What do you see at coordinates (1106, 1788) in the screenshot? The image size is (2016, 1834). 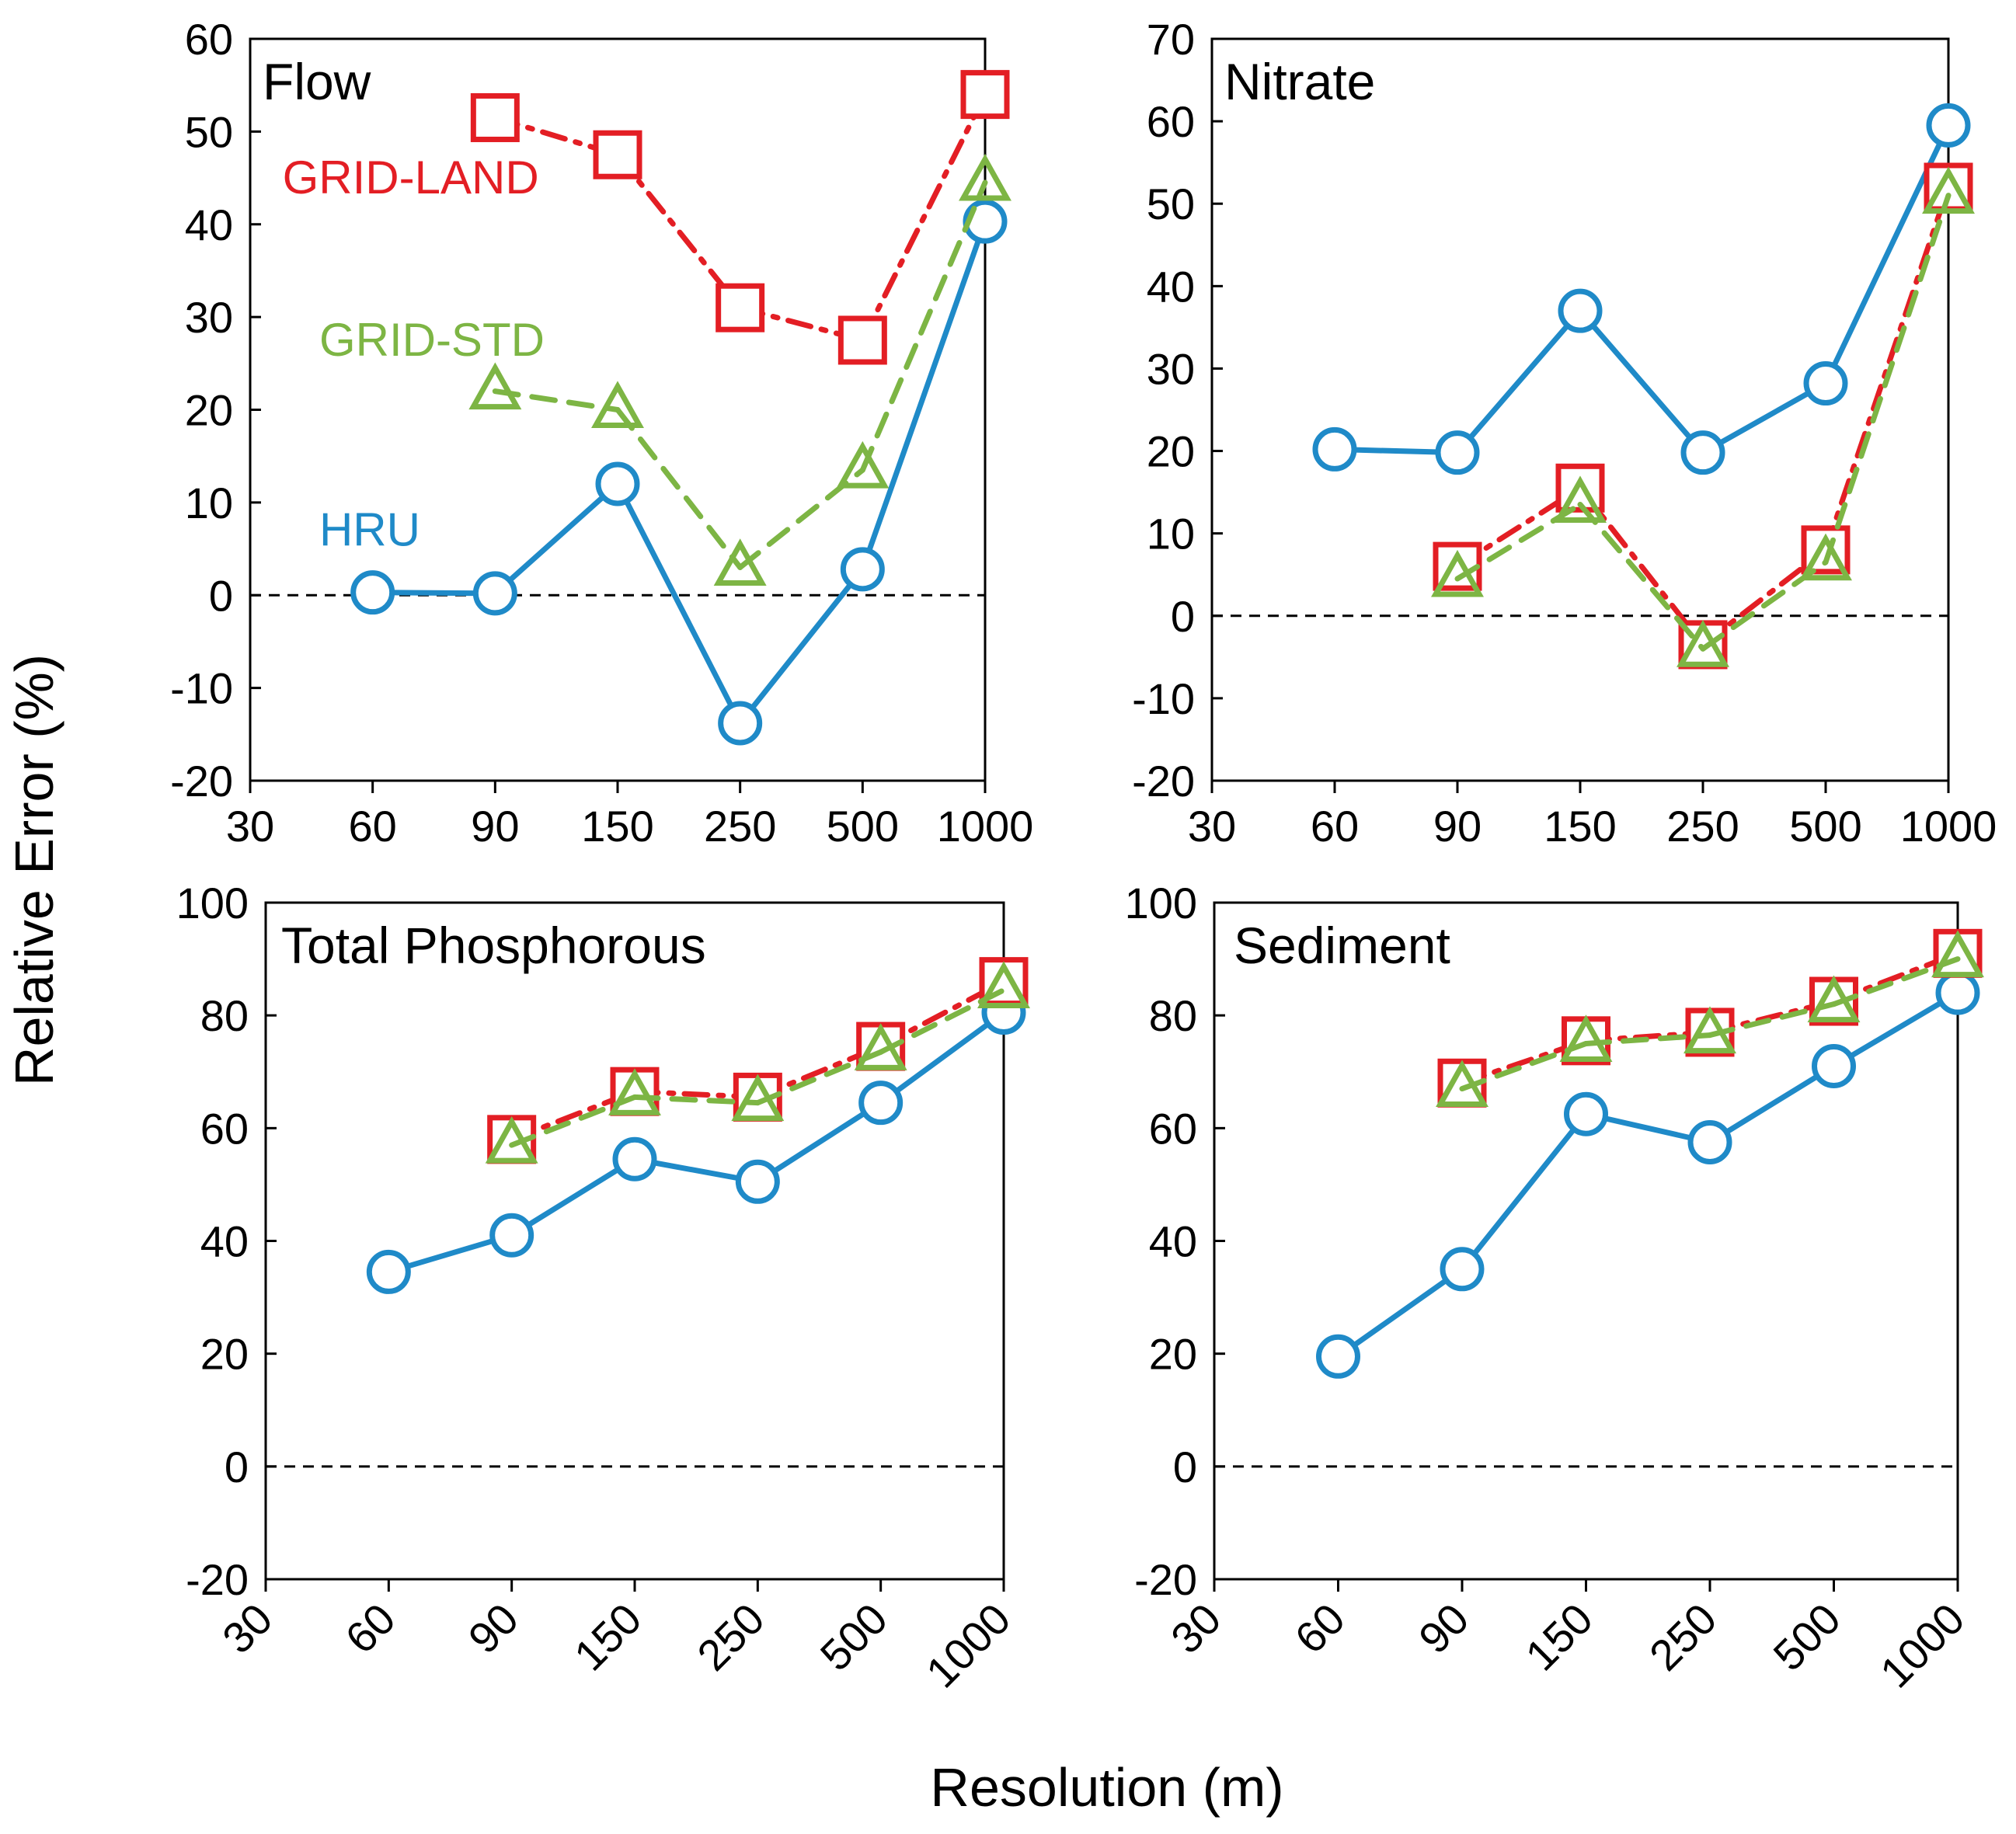 I see `x-axis-title: Resolution (m)` at bounding box center [1106, 1788].